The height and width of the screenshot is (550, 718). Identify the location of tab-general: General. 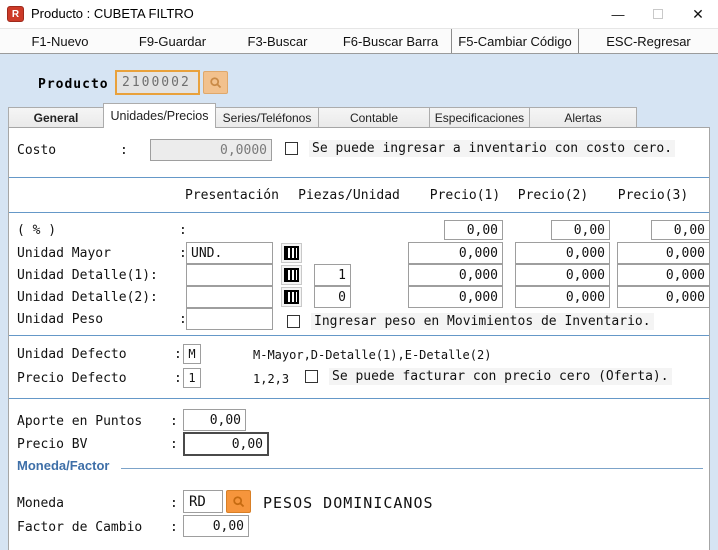
(56, 117).